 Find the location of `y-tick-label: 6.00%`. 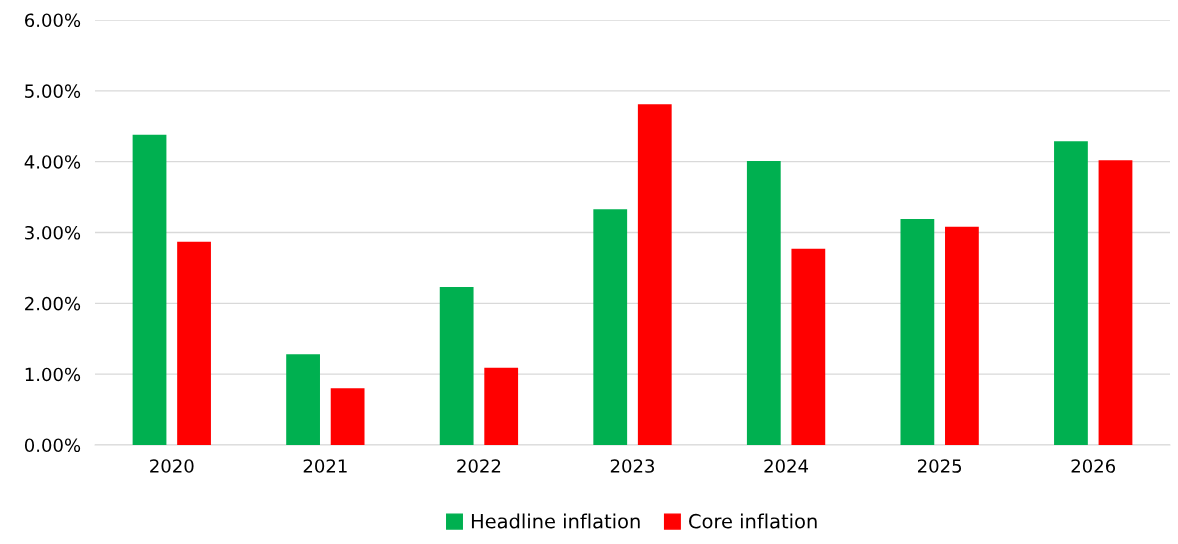

y-tick-label: 6.00% is located at coordinates (53, 20).